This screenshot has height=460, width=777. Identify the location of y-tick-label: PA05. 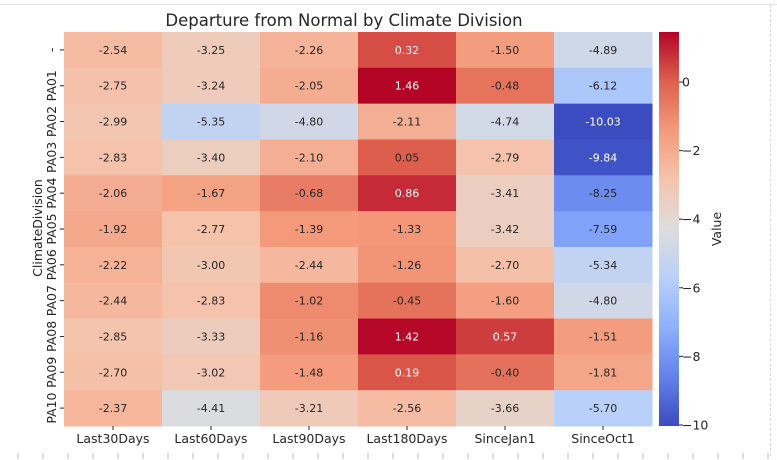
(51, 228).